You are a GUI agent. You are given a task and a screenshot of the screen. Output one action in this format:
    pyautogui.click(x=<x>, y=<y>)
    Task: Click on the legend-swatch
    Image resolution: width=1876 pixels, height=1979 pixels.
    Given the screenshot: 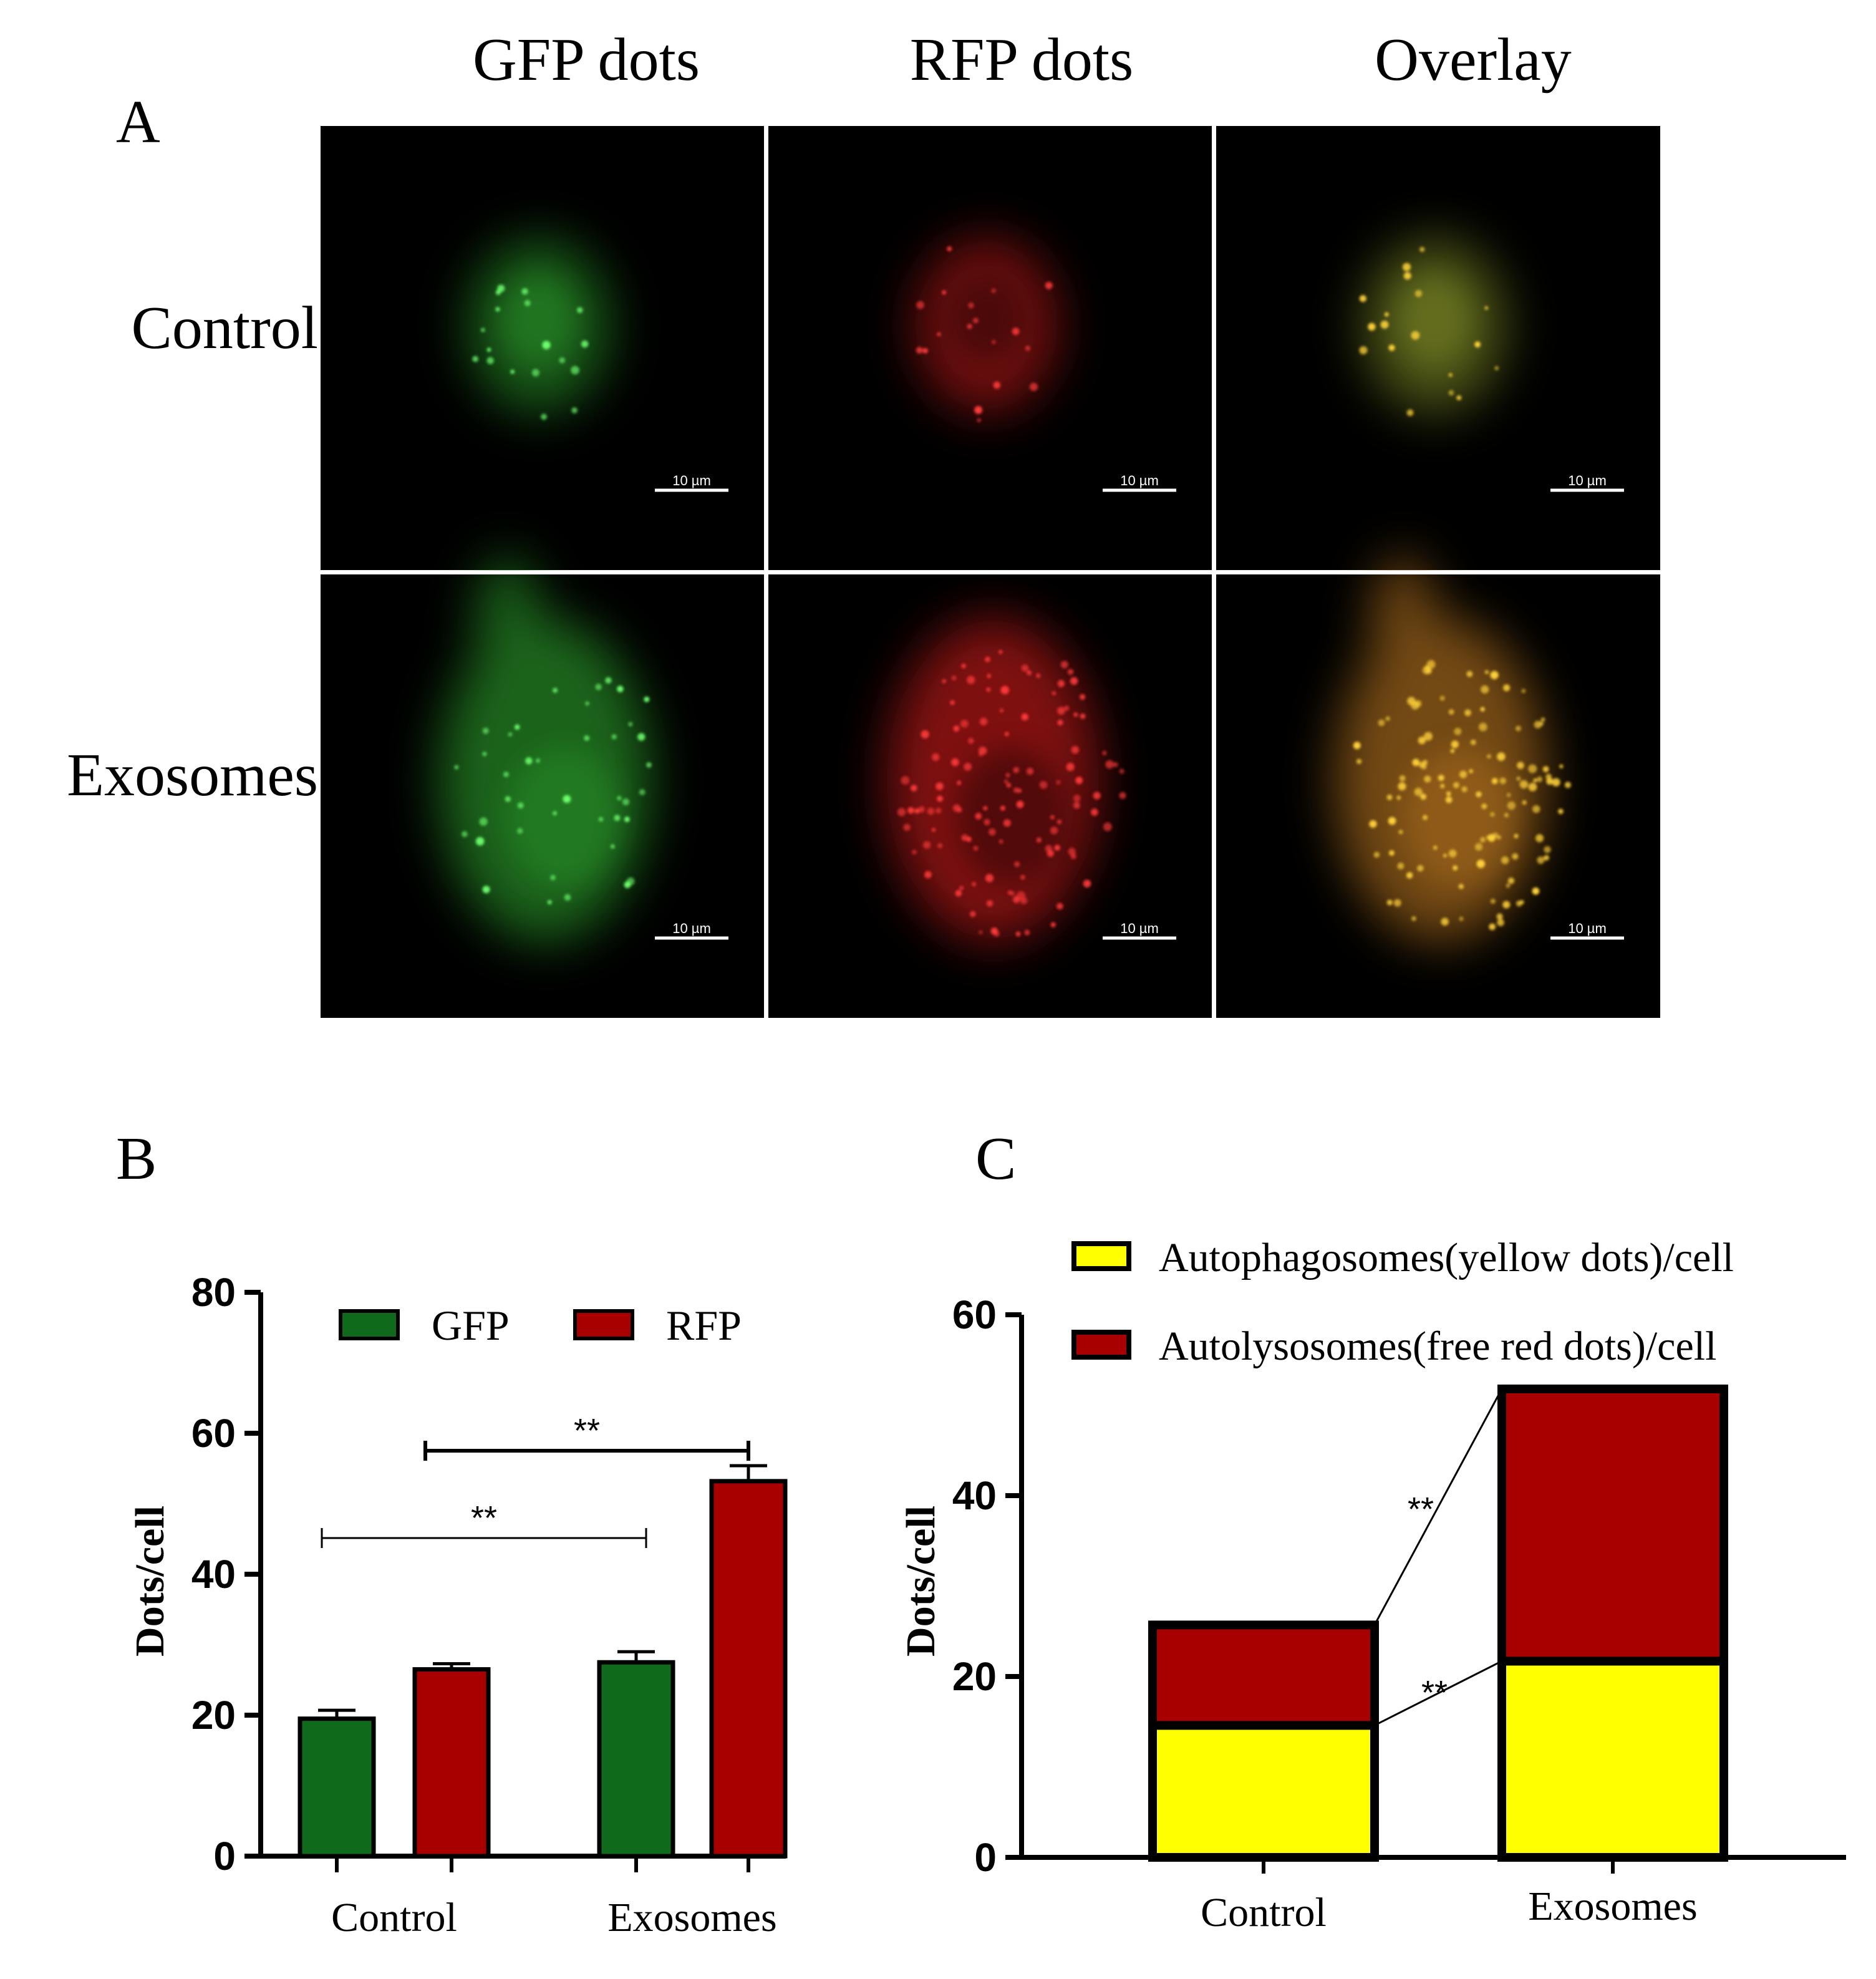 What is the action you would take?
    pyautogui.click(x=1101, y=1256)
    